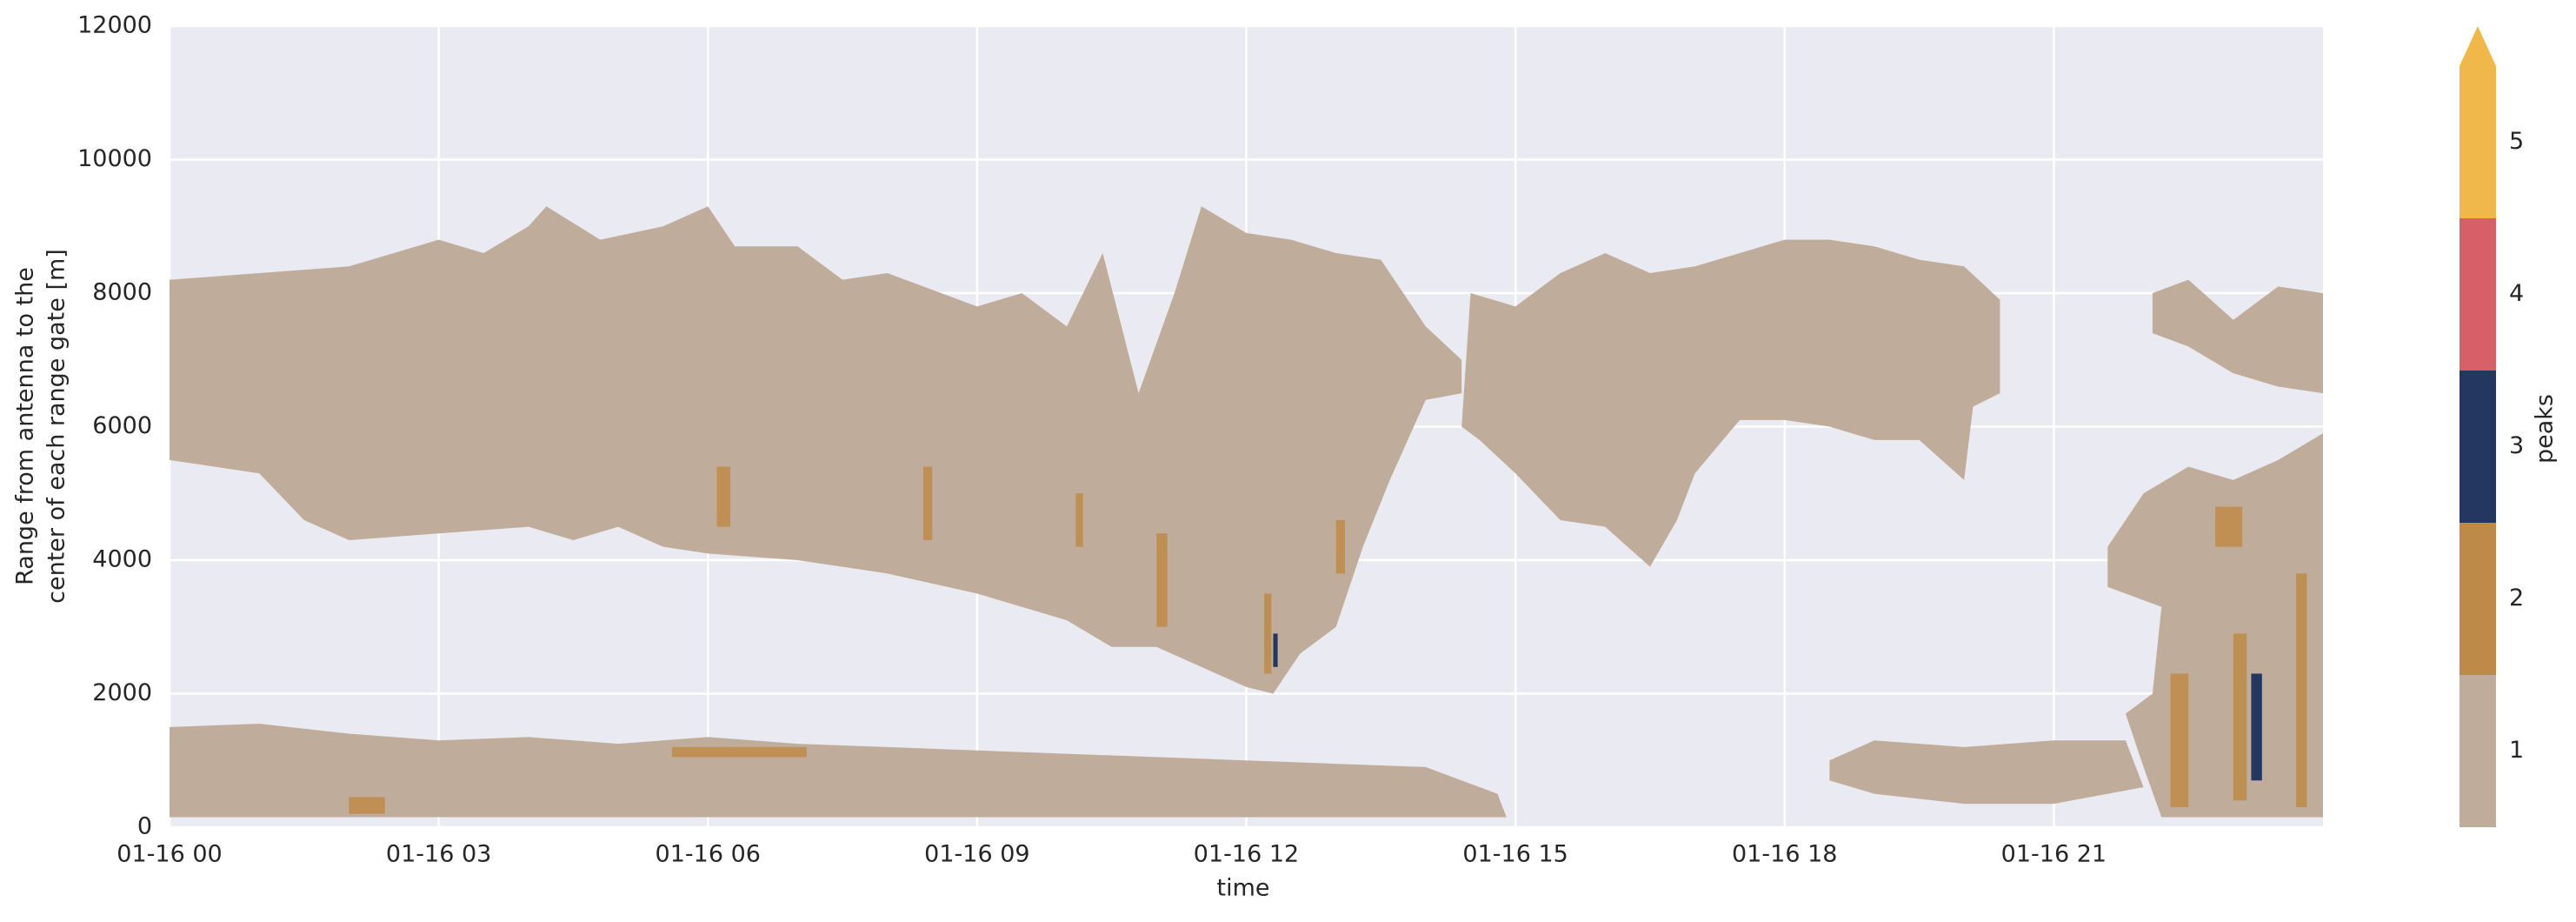 The image size is (2576, 922). What do you see at coordinates (2545, 429) in the screenshot?
I see `colorbar-label: peaks` at bounding box center [2545, 429].